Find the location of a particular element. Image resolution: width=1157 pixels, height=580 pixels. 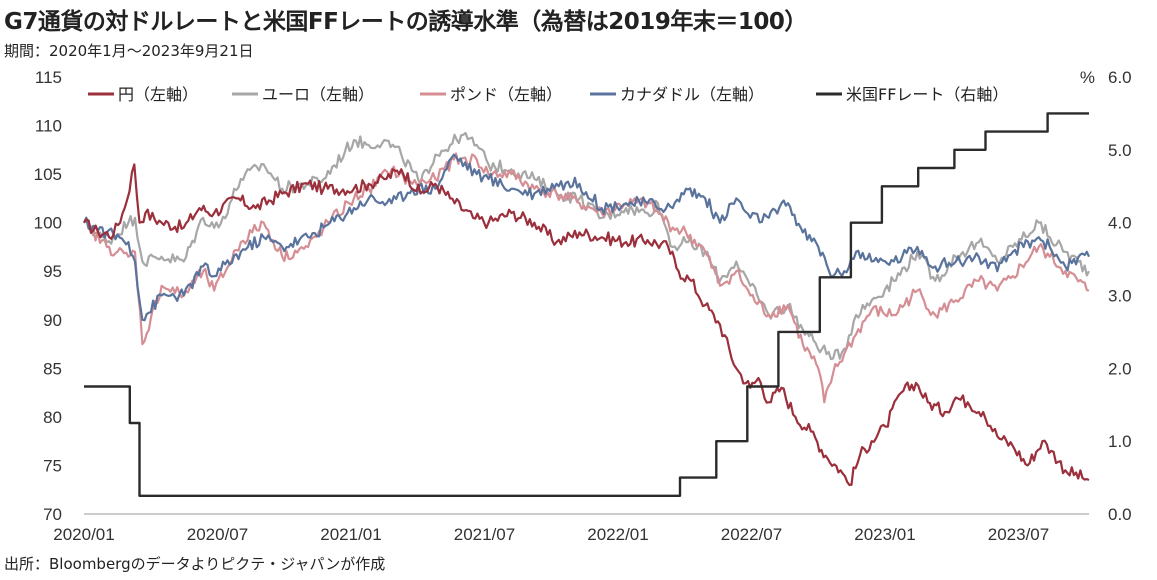

legend-label: ユーロ（左軸） is located at coordinates (318, 94).